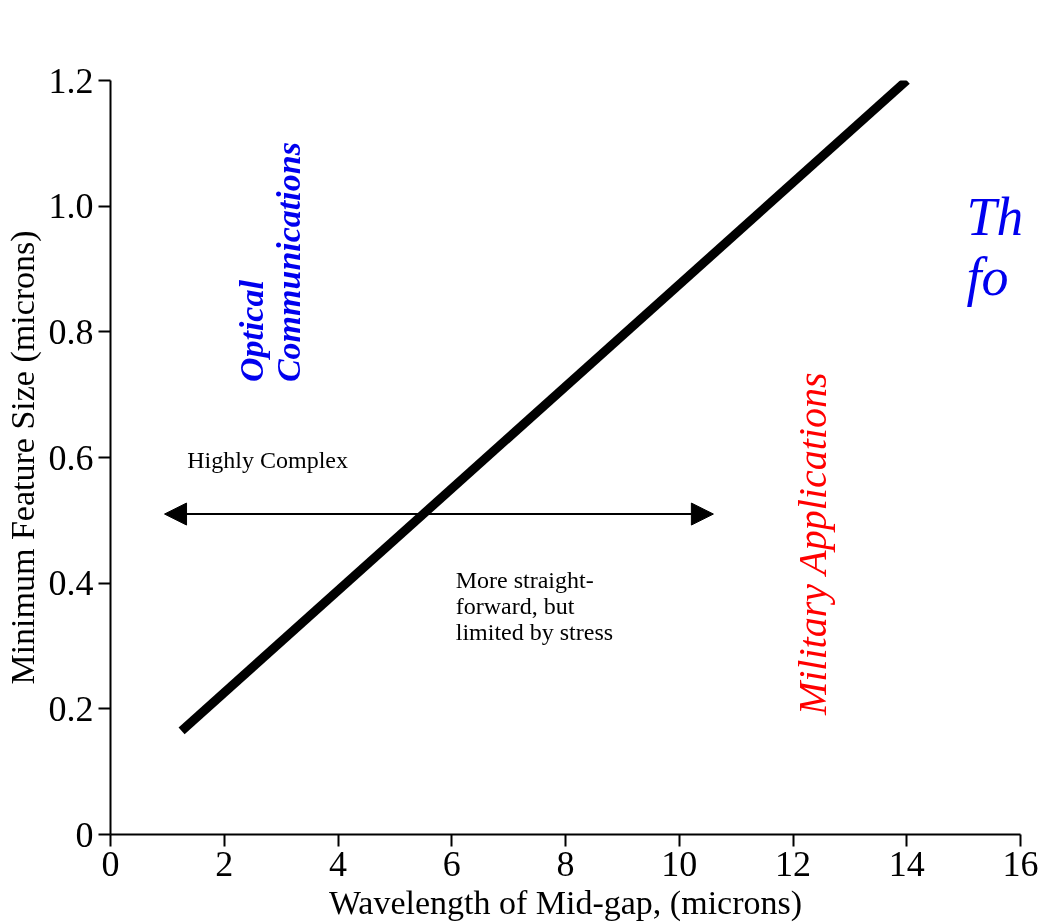 The width and height of the screenshot is (1040, 923). I want to click on x-tick-label: 0, so click(110, 863).